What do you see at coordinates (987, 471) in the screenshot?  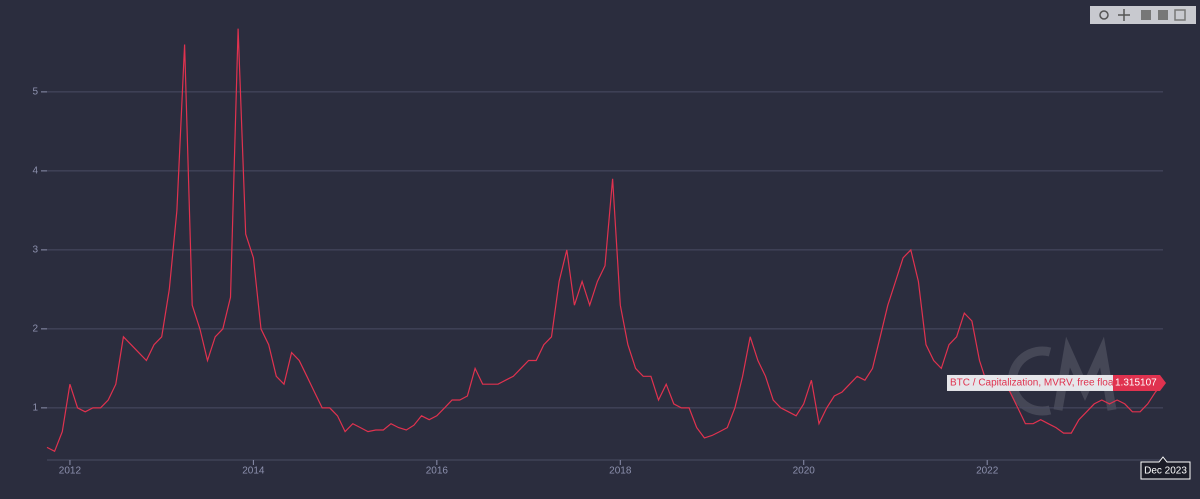 I see `x-tick-label: 2022` at bounding box center [987, 471].